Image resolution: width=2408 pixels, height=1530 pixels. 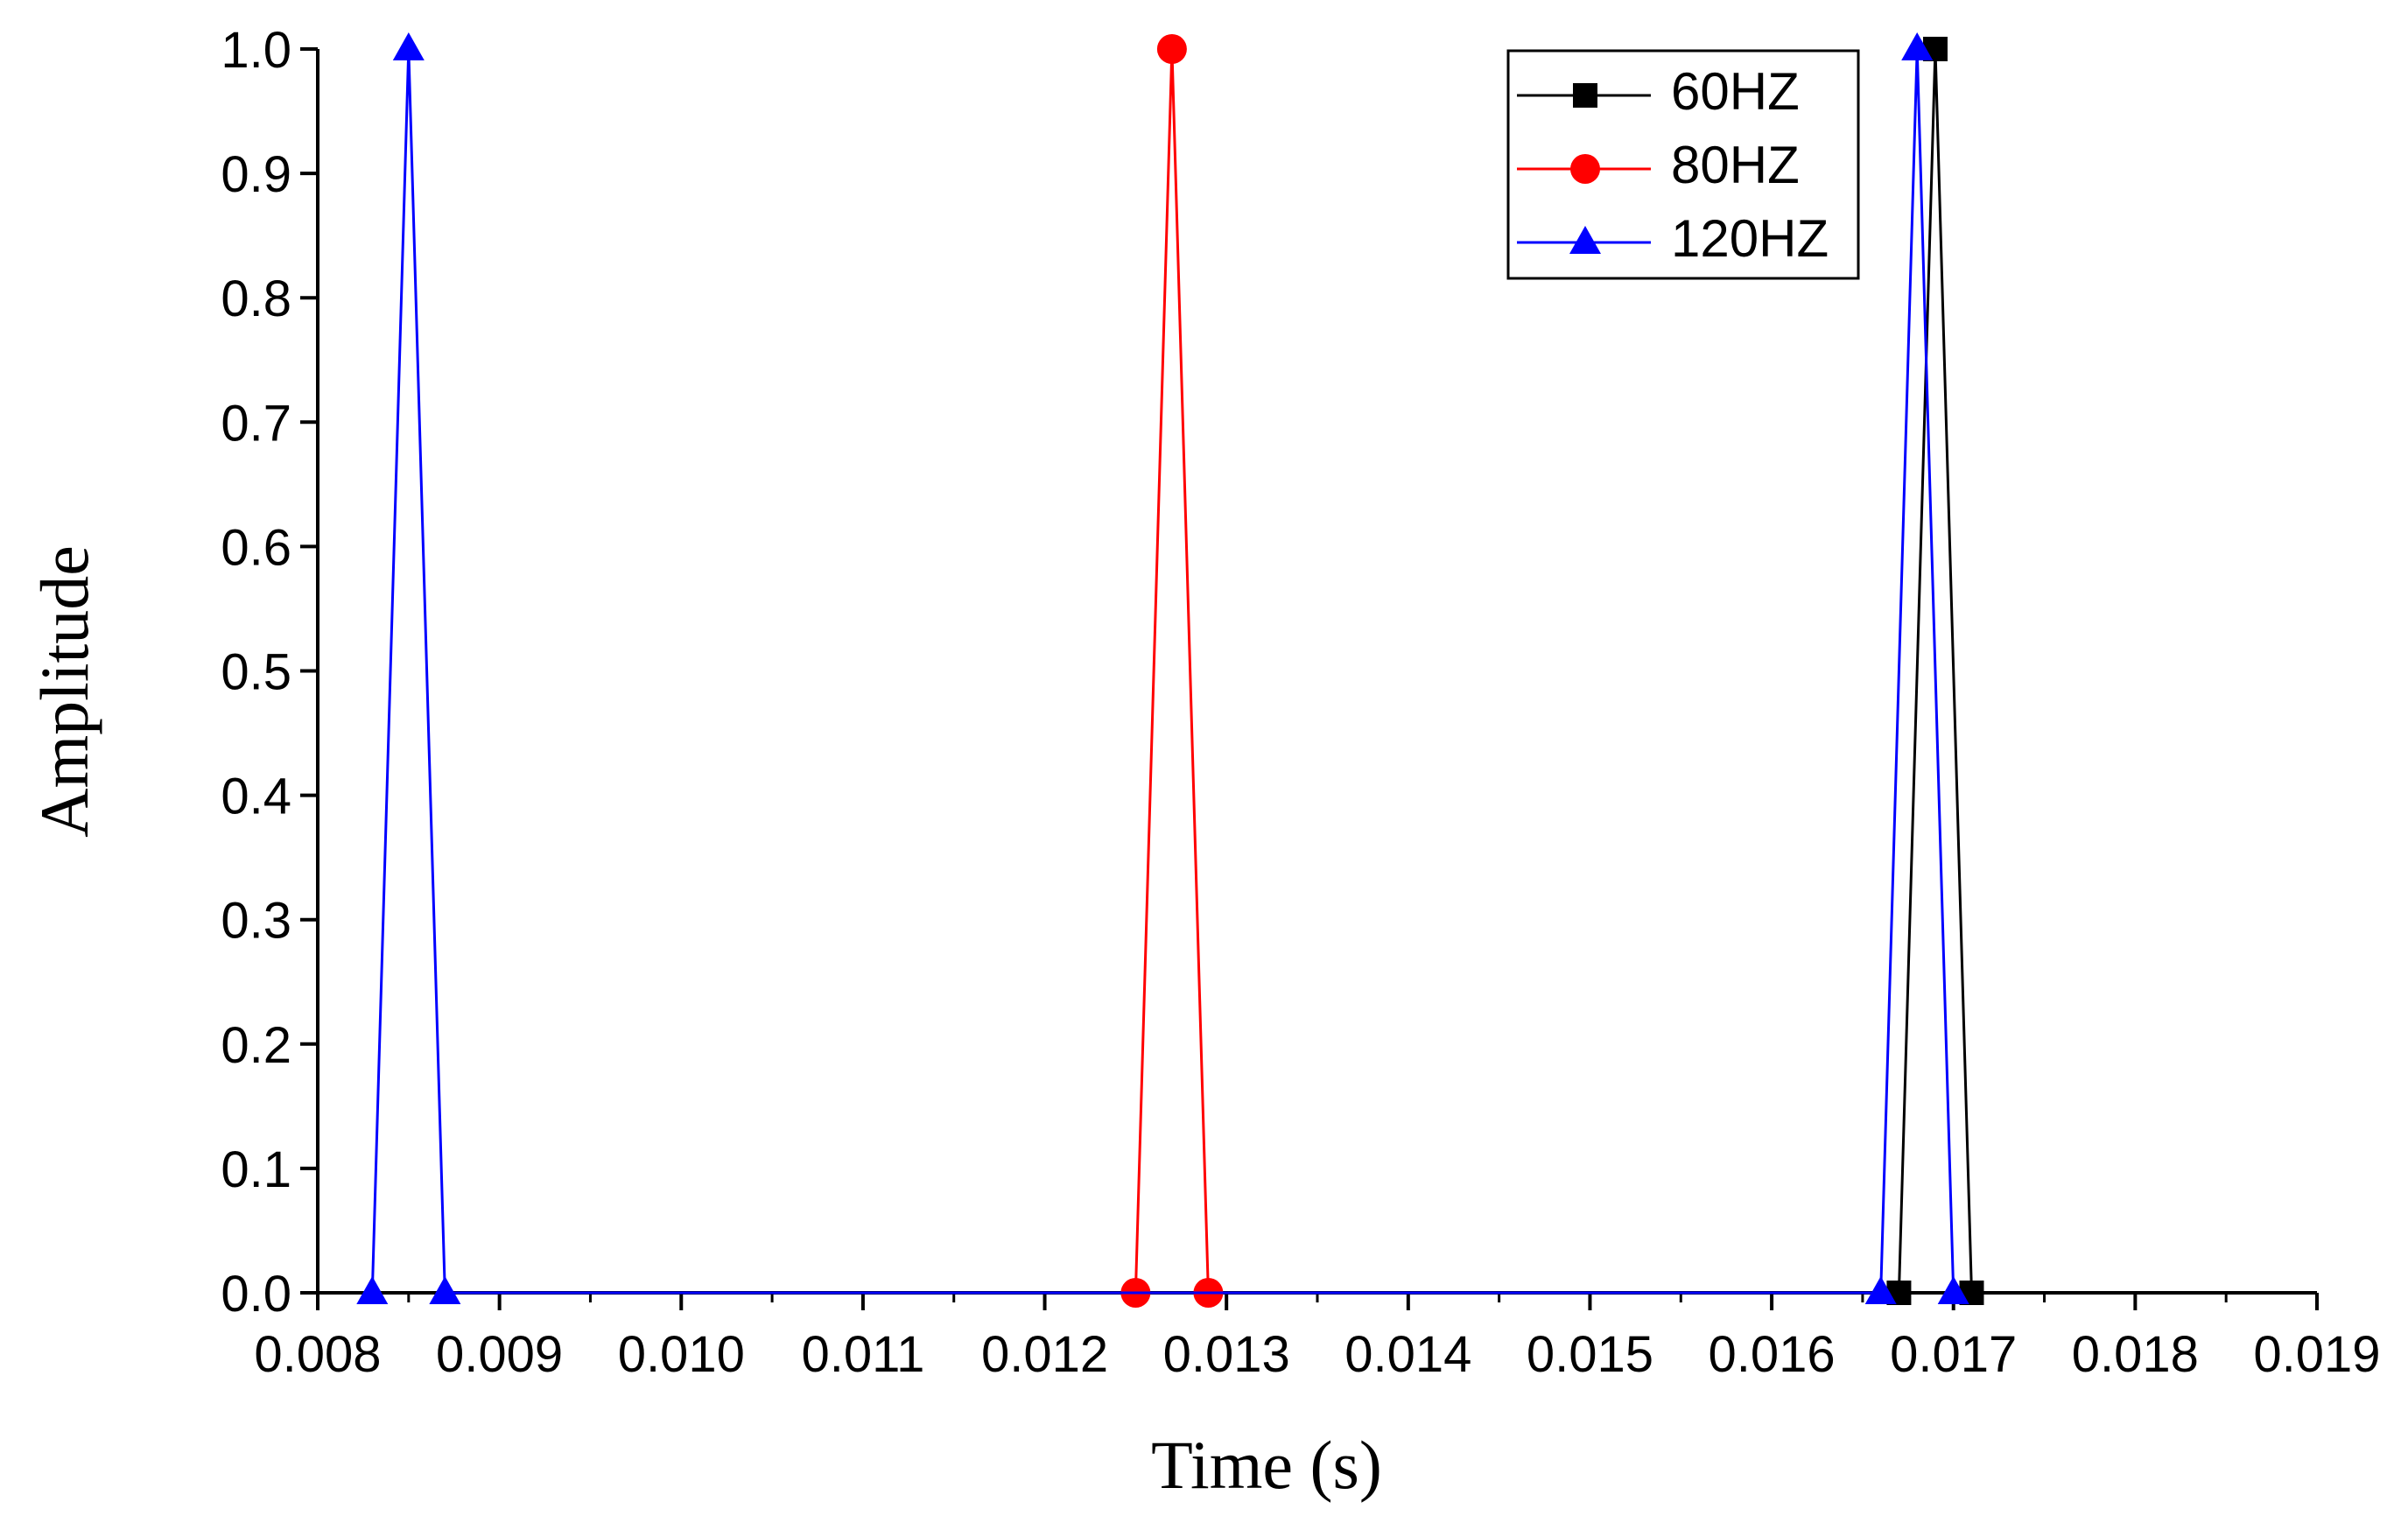 I want to click on y-tick-label: 0.7, so click(x=256, y=423).